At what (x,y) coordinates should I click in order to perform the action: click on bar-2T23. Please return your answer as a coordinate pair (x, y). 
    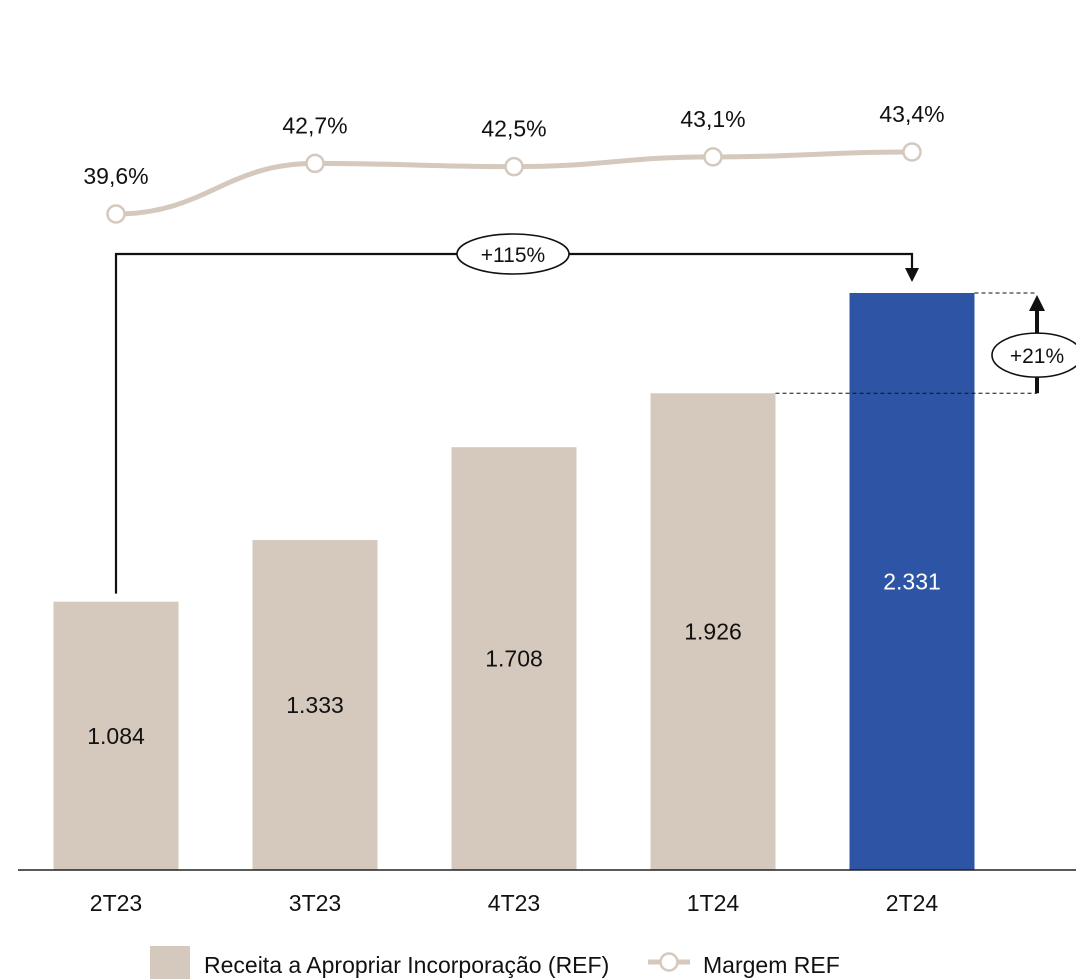
    Looking at the image, I should click on (116, 735).